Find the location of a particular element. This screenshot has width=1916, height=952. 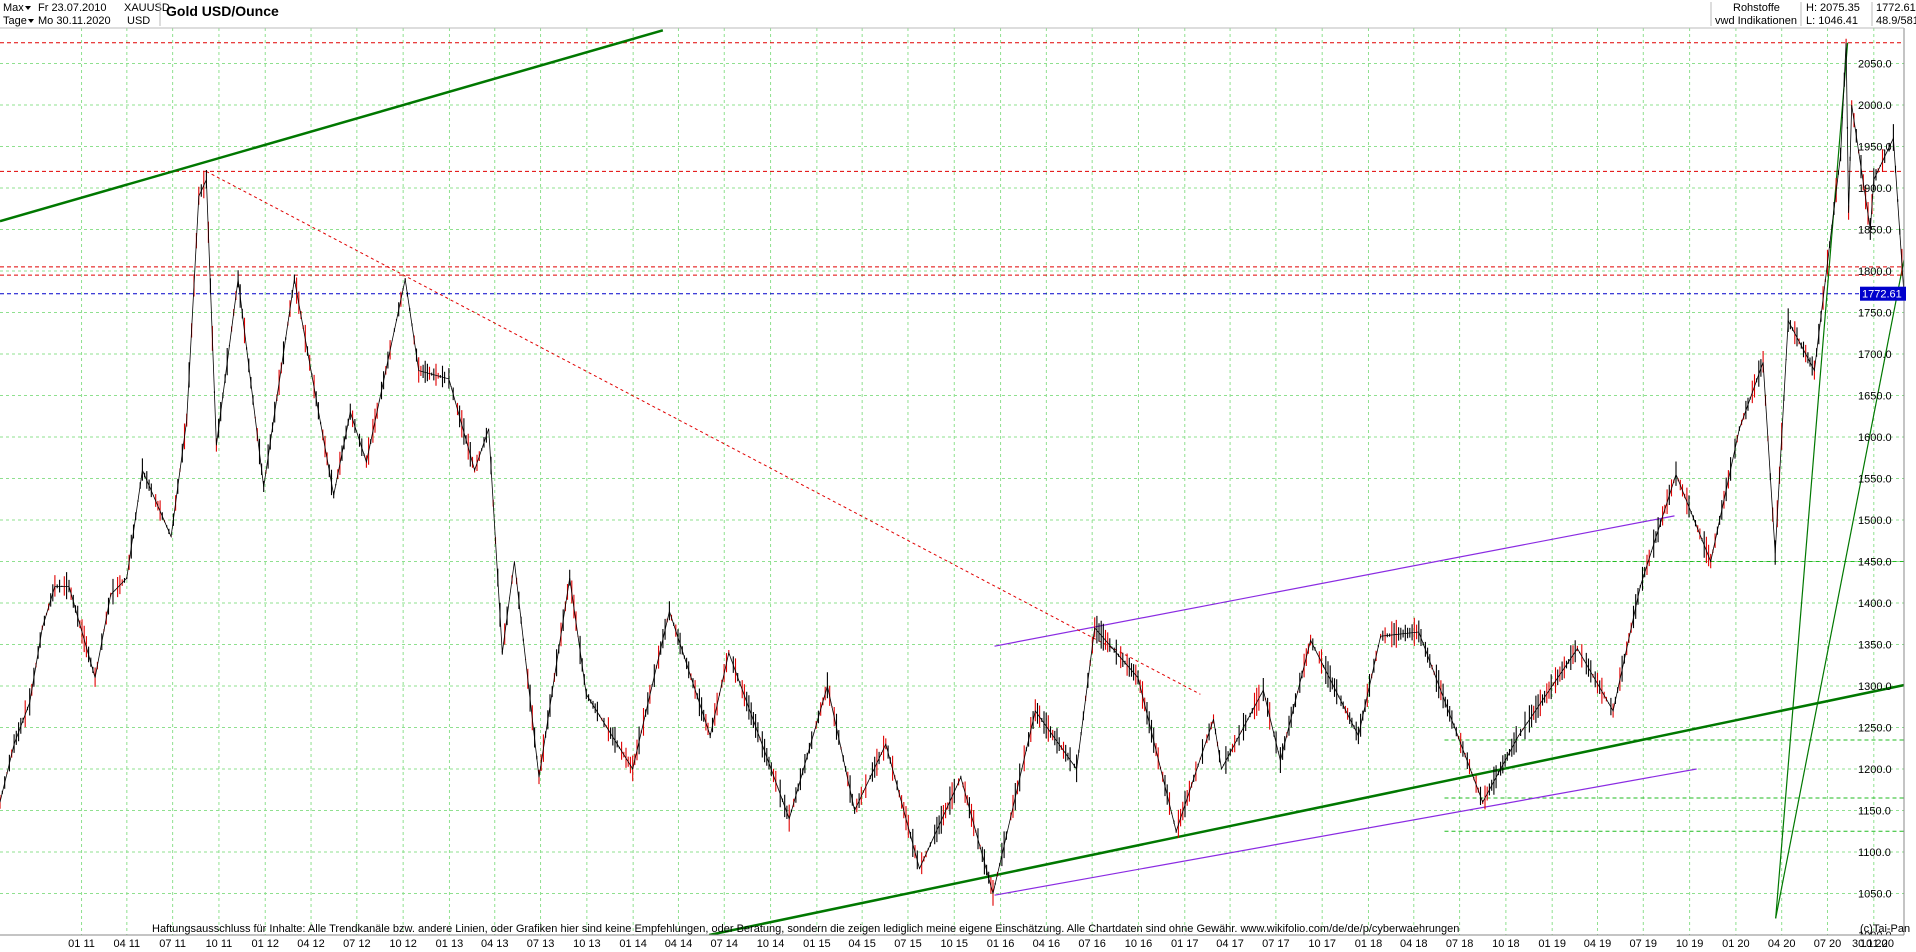

x-tick-label: 04 20 is located at coordinates (1782, 944).